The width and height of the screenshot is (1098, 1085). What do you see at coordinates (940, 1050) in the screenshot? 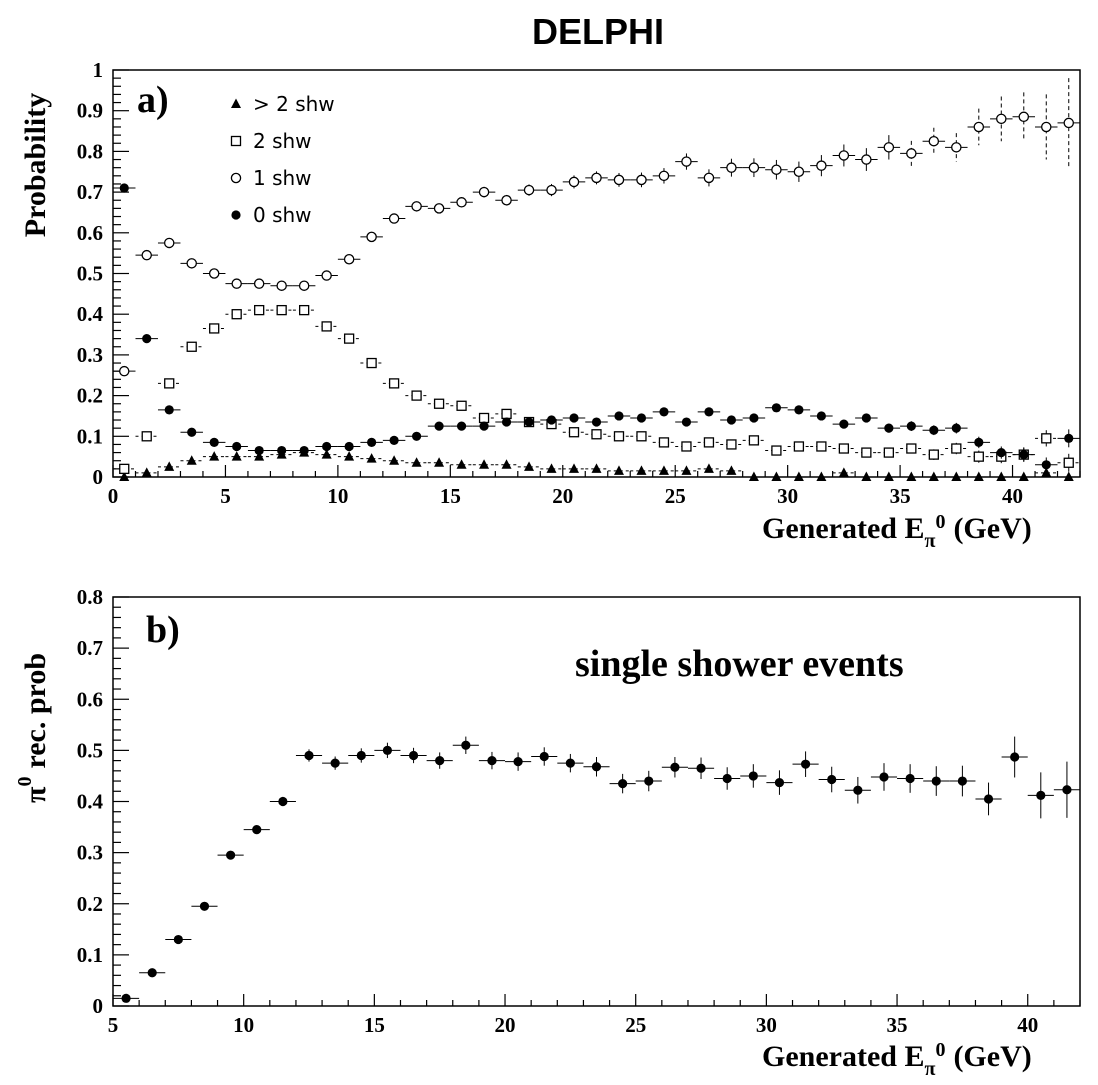
I see `panel-b-x-axis-title-sup: 0` at bounding box center [940, 1050].